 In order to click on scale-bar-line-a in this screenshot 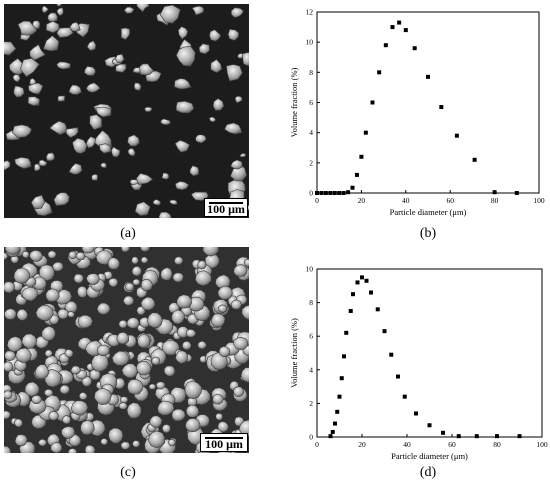, I will do `click(226, 203)`.